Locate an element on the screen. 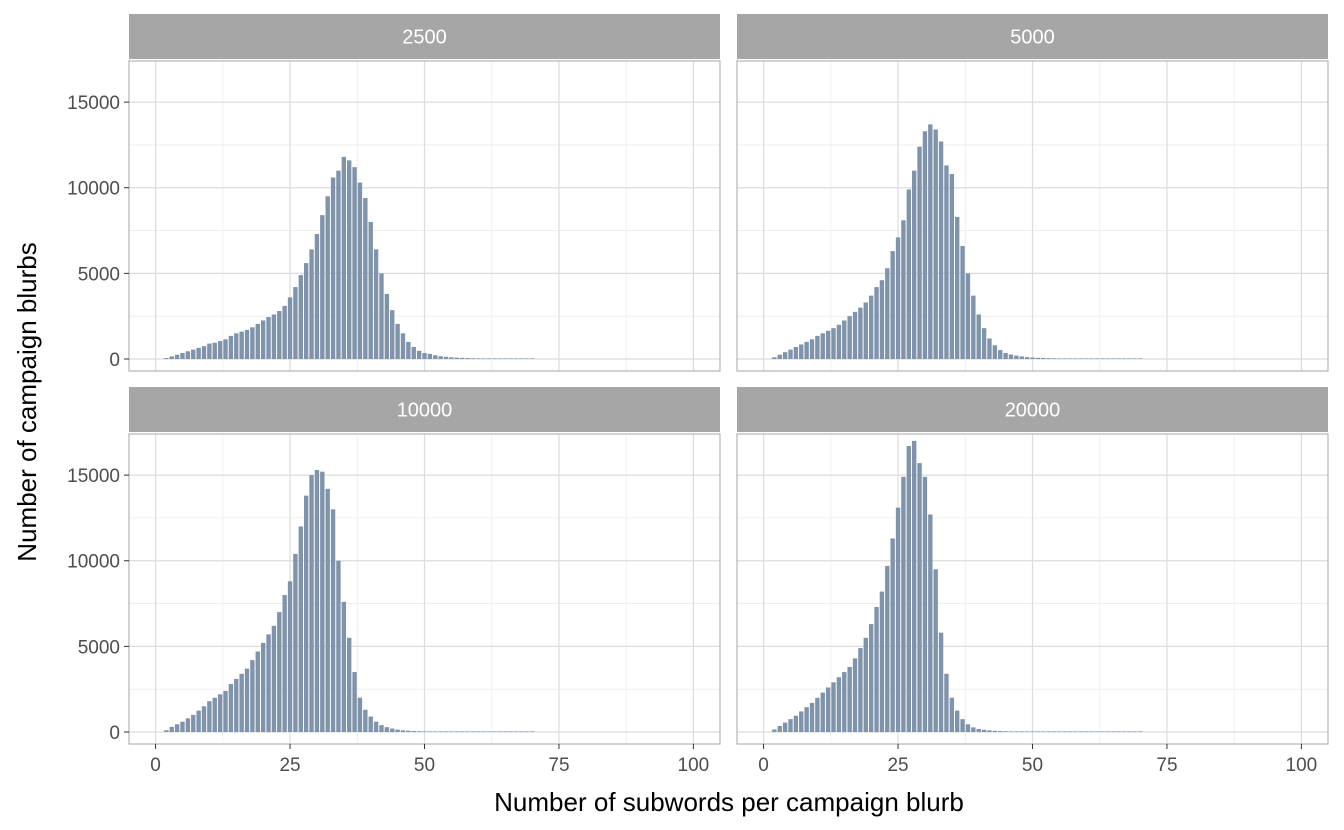  x-tick-label: 100 is located at coordinates (694, 765).